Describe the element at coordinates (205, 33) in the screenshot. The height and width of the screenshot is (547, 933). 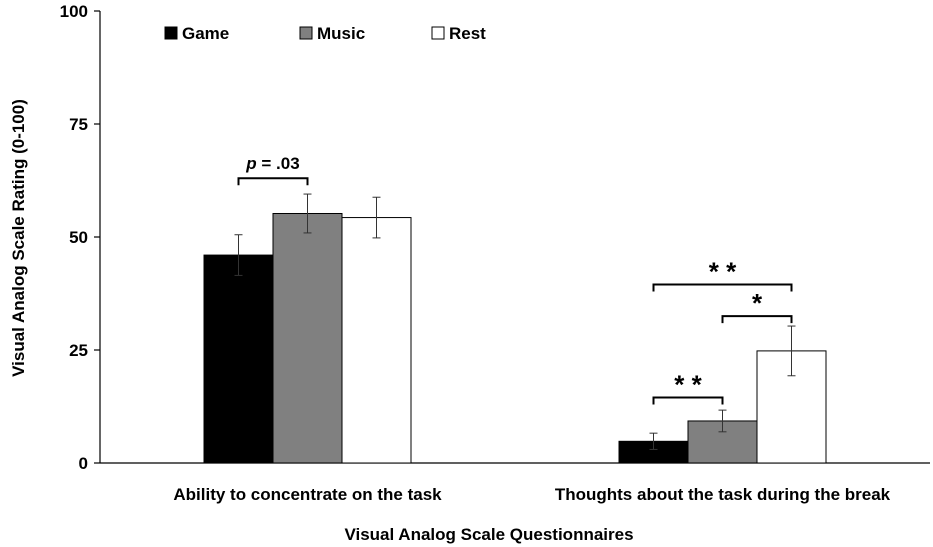
I see `legend-label-game: Game` at that location.